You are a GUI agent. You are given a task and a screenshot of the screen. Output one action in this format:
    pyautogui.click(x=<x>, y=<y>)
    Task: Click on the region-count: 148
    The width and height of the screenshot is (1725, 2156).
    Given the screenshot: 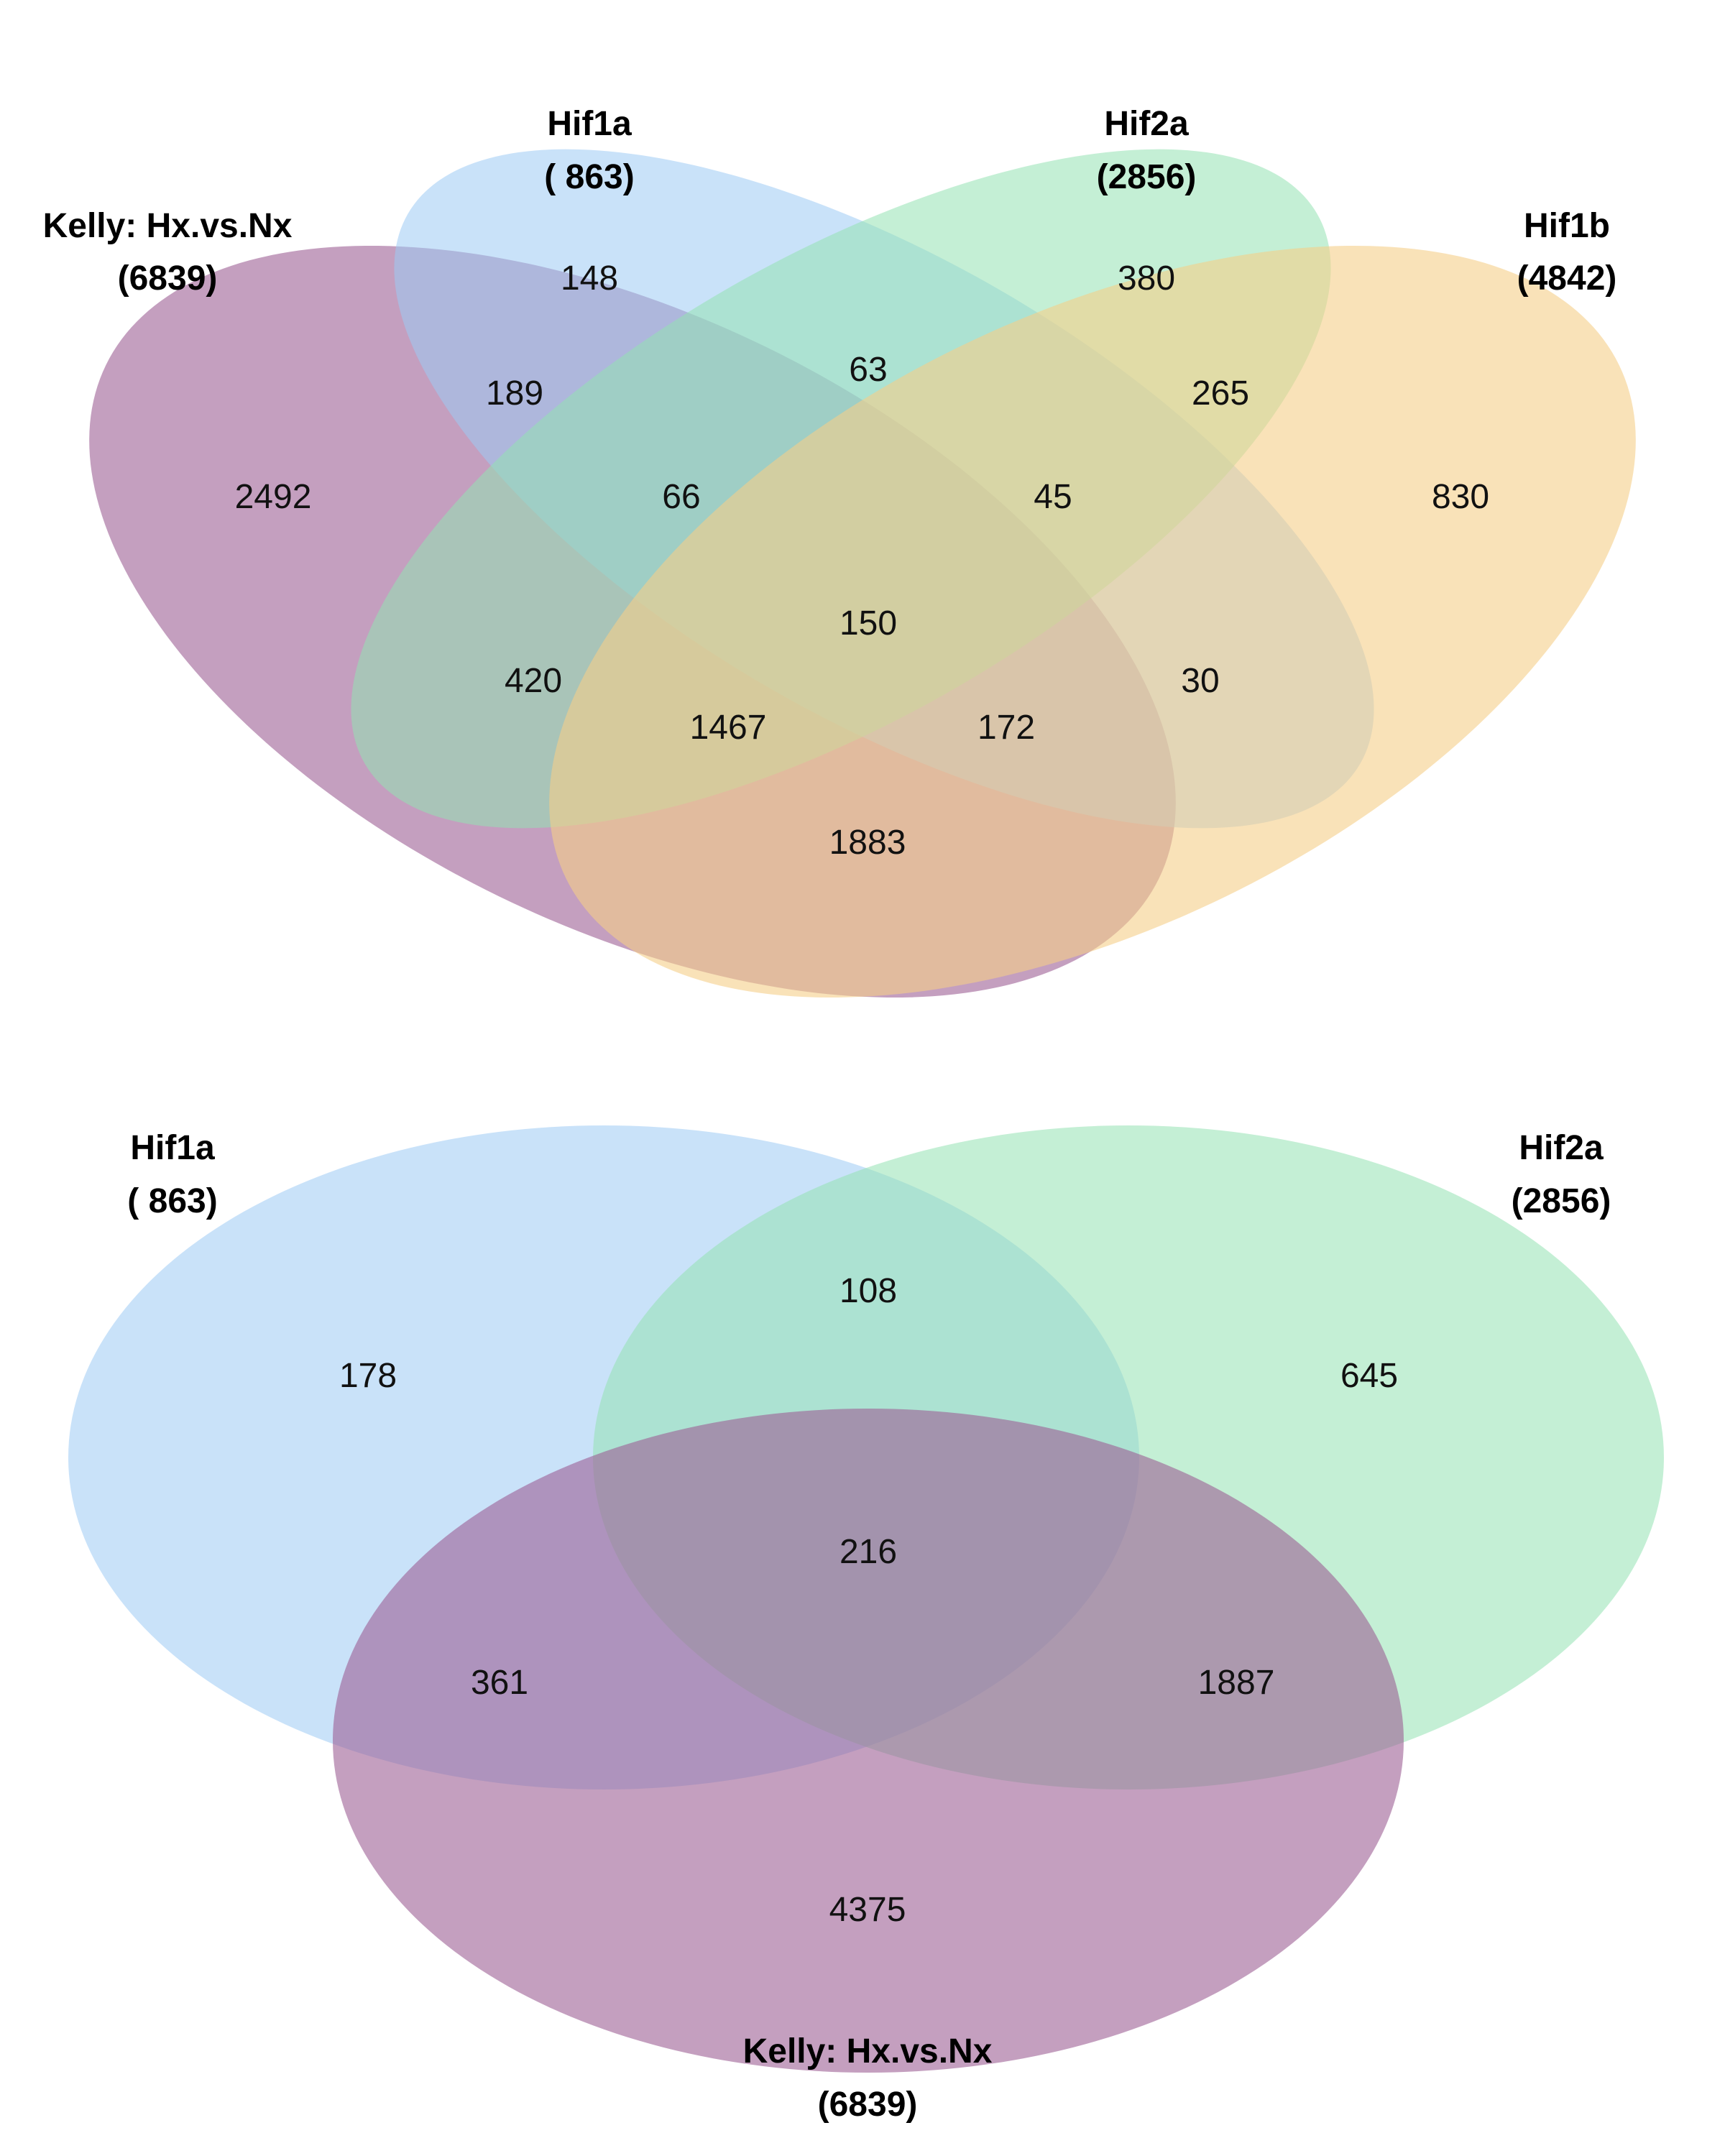 What is the action you would take?
    pyautogui.click(x=589, y=278)
    